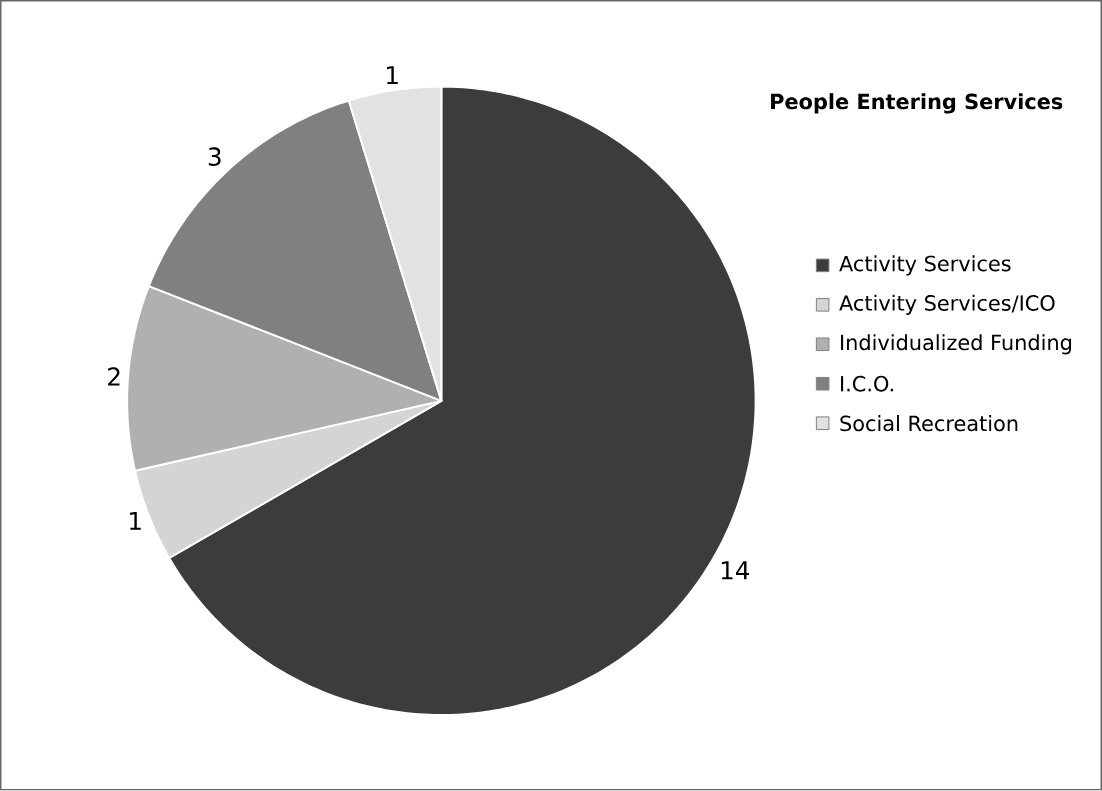 This screenshot has height=791, width=1102. What do you see at coordinates (929, 423) in the screenshot?
I see `legend-label: Social Recreation` at bounding box center [929, 423].